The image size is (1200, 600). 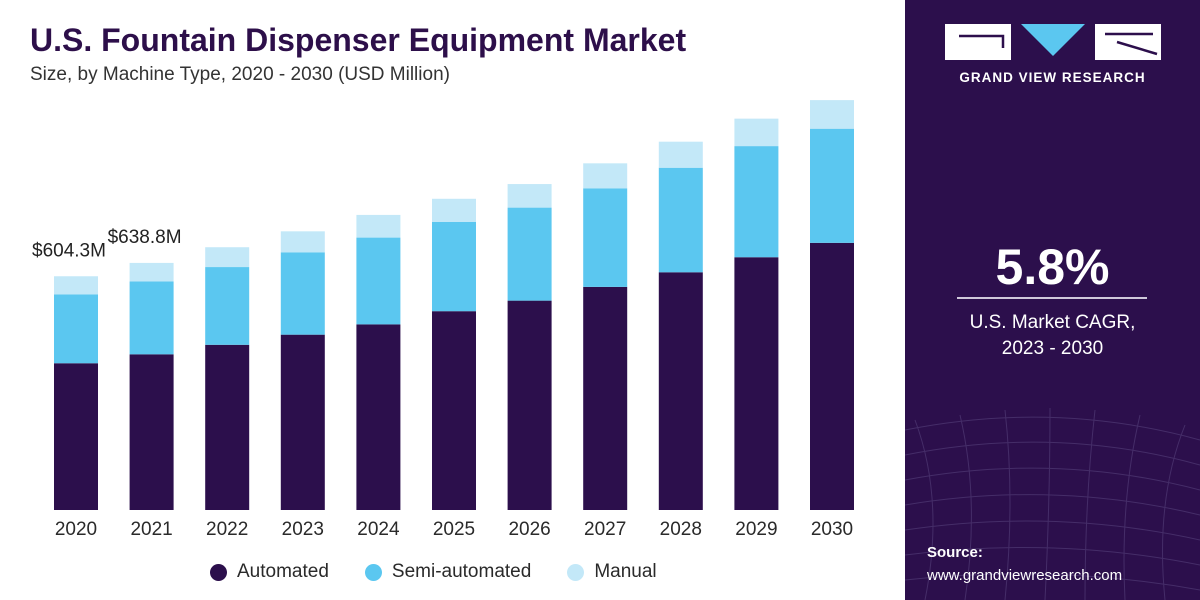 What do you see at coordinates (529, 196) in the screenshot?
I see `bar-manual-2026` at bounding box center [529, 196].